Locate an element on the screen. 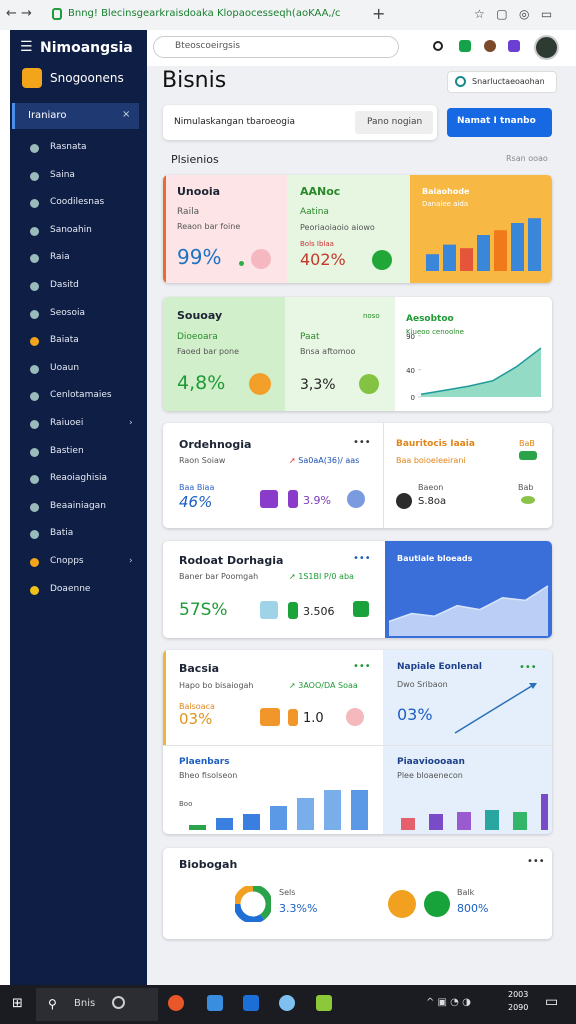  donut-segment is located at coordinates (244, 895).